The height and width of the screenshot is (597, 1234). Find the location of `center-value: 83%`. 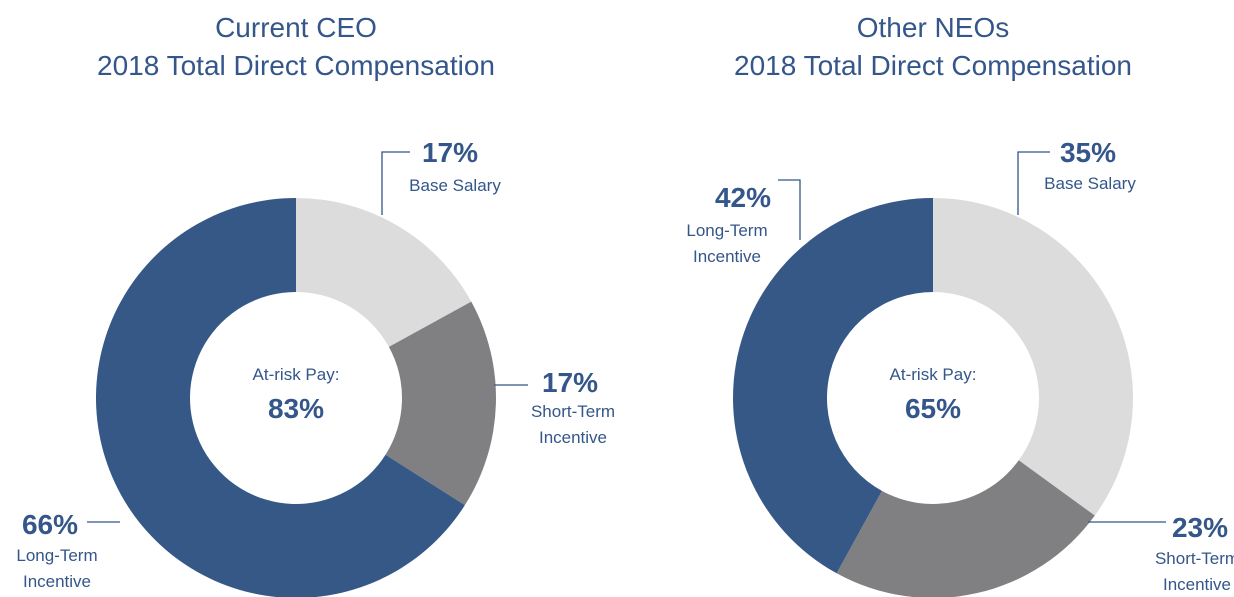

center-value: 83% is located at coordinates (296, 408).